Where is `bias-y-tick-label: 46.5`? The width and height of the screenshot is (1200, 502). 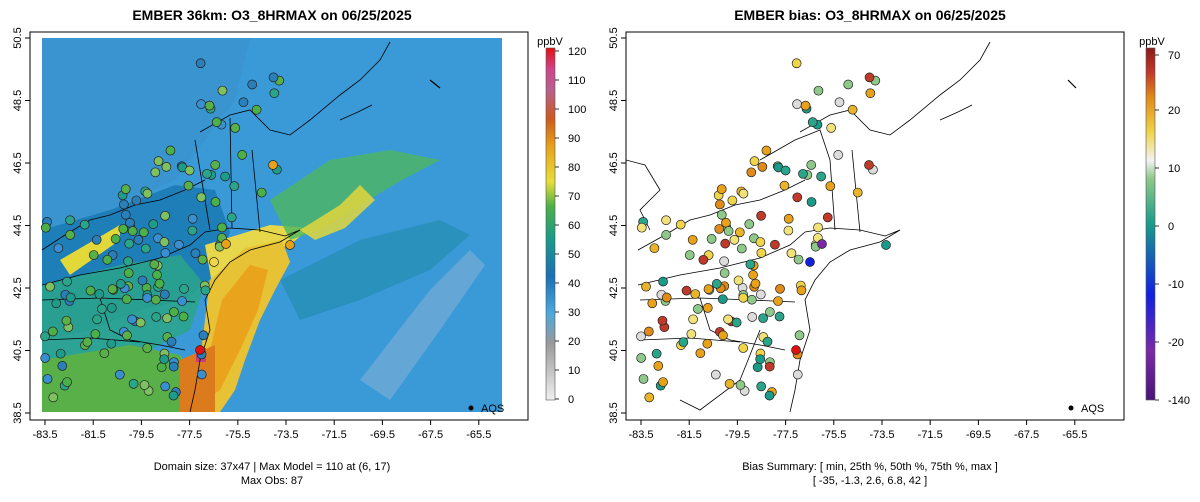 bias-y-tick-label: 46.5 is located at coordinates (614, 162).